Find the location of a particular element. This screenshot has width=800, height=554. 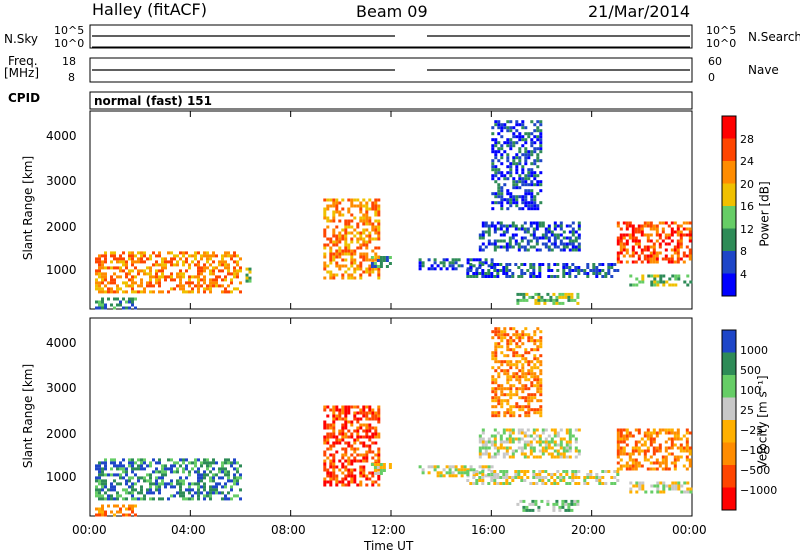

power-colorbar is located at coordinates (729, 206).